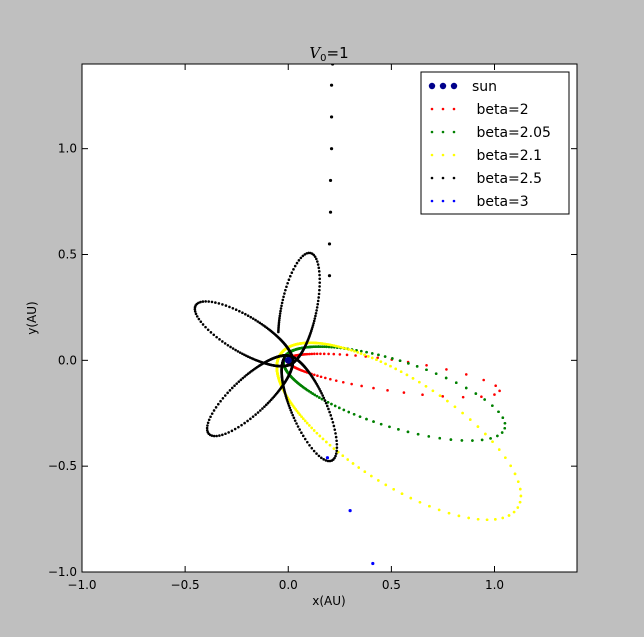 This screenshot has height=637, width=644. Describe the element at coordinates (81, 585) in the screenshot. I see `x-tick-label: −1.0` at that location.